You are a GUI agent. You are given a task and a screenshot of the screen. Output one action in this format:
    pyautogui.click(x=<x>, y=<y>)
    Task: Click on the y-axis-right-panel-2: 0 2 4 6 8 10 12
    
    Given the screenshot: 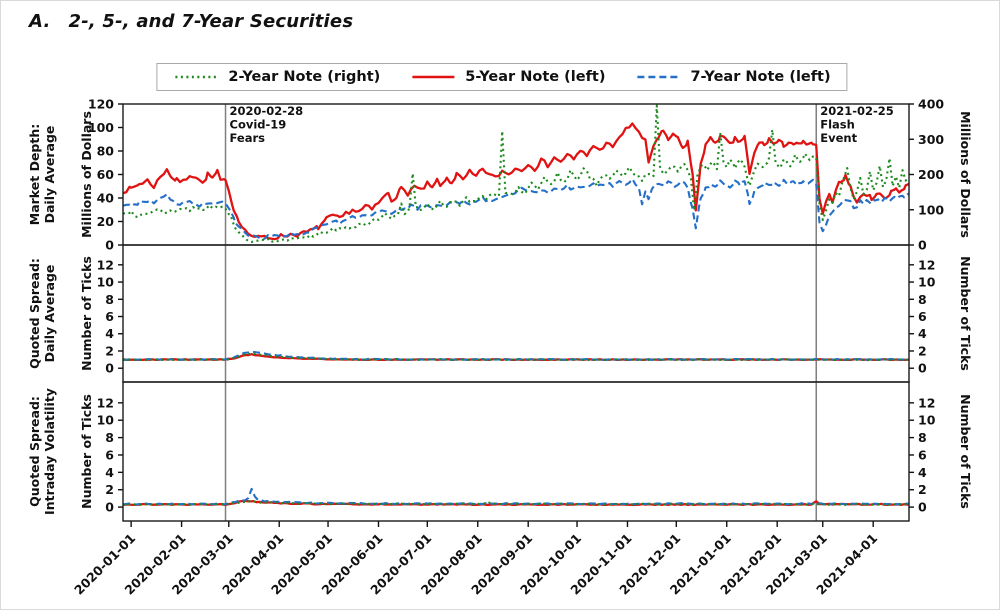 What is the action you would take?
    pyautogui.click(x=922, y=316)
    